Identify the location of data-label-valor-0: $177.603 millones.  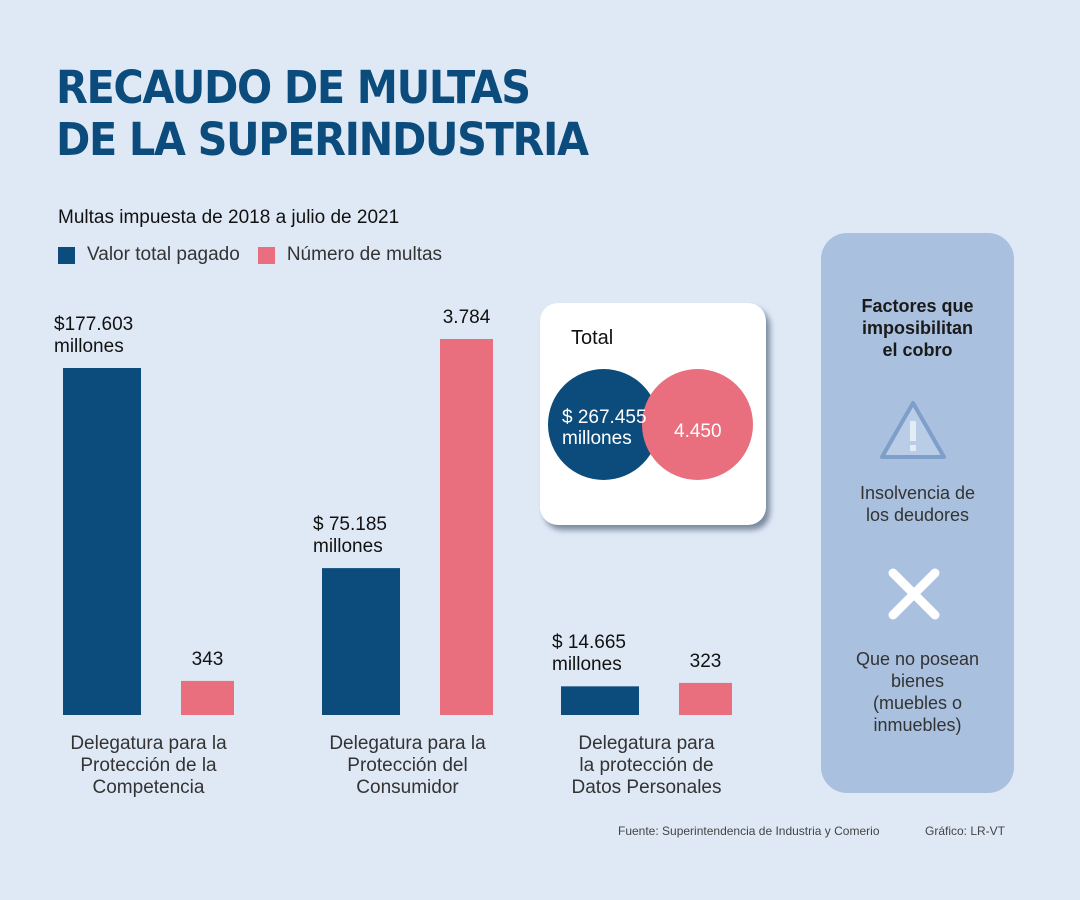
(93, 336).